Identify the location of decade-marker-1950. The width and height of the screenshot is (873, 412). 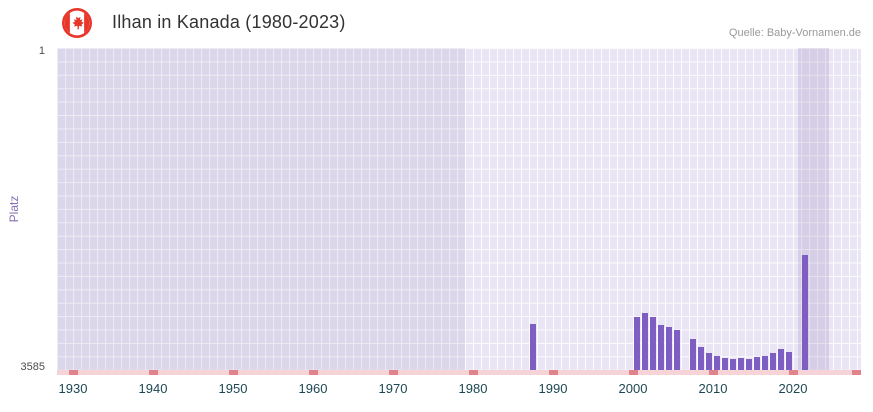
(233, 372).